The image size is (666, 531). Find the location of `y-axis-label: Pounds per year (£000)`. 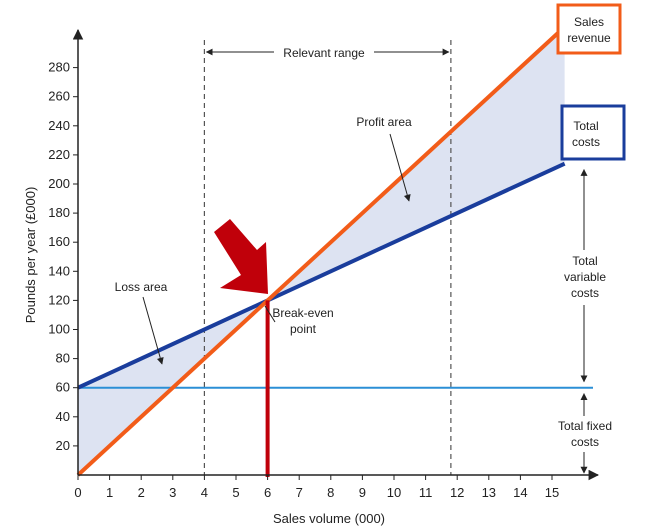

y-axis-label: Pounds per year (£000) is located at coordinates (30, 255).